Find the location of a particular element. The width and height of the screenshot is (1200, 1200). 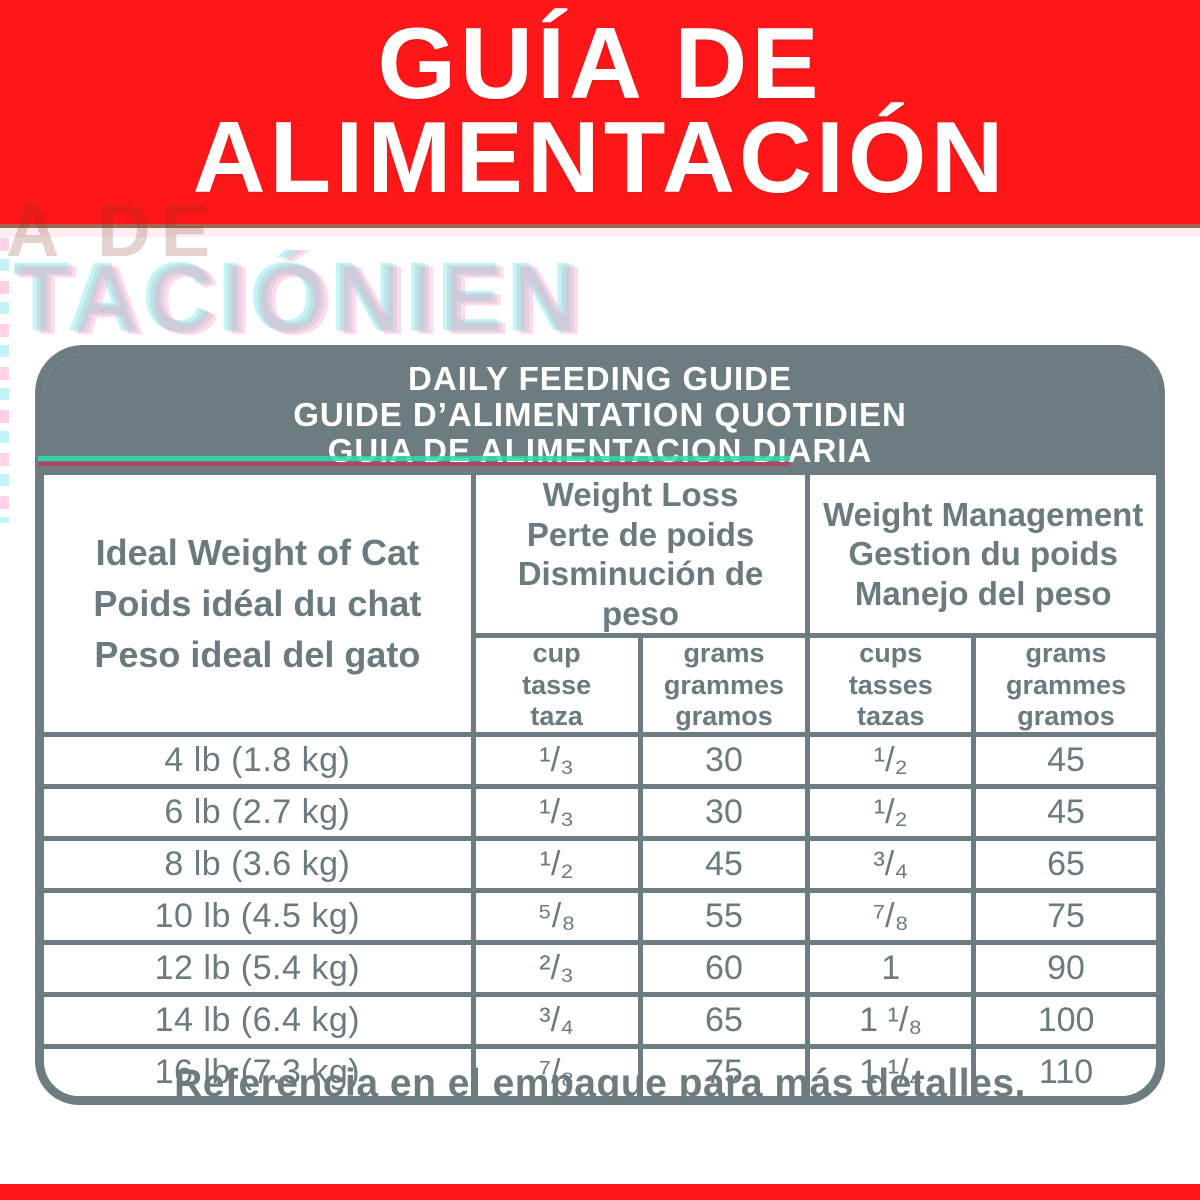

subheader-line: cups is located at coordinates (891, 653).